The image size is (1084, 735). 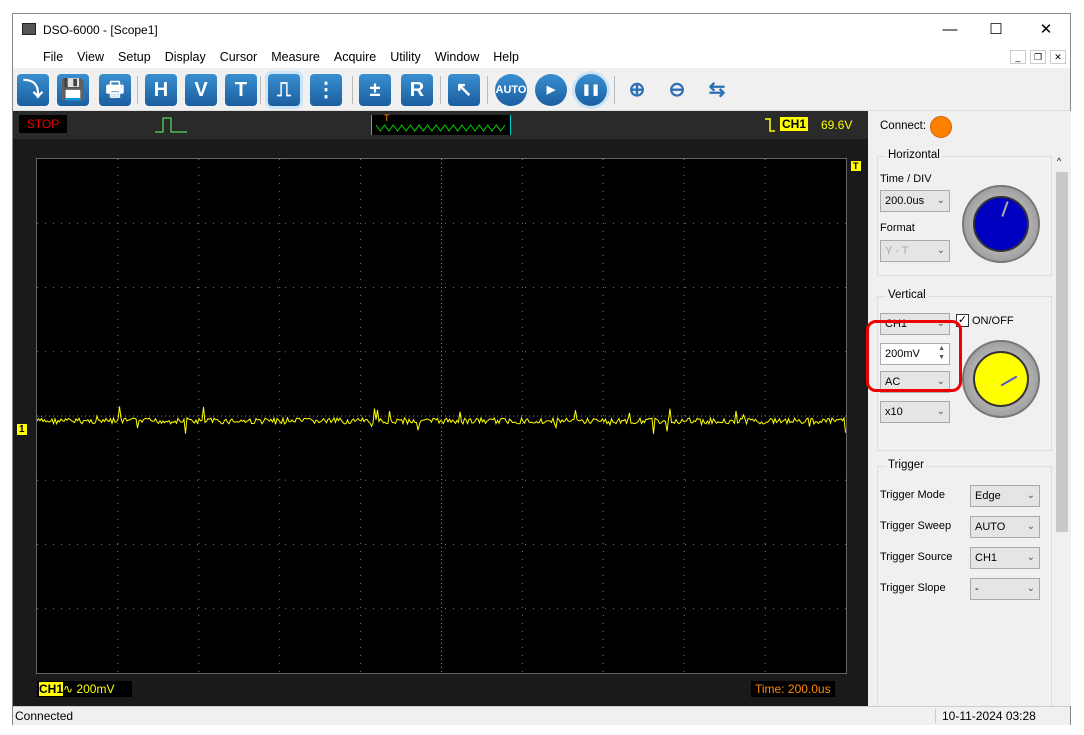 I want to click on ac-coupling-icon: ∿, so click(x=68, y=689).